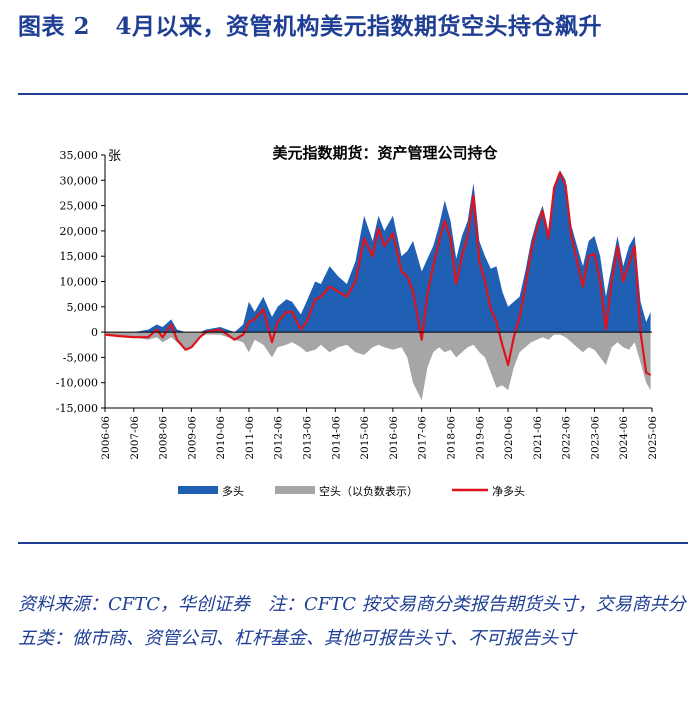 The image size is (700, 714). I want to click on legend-long-swatch, so click(198, 490).